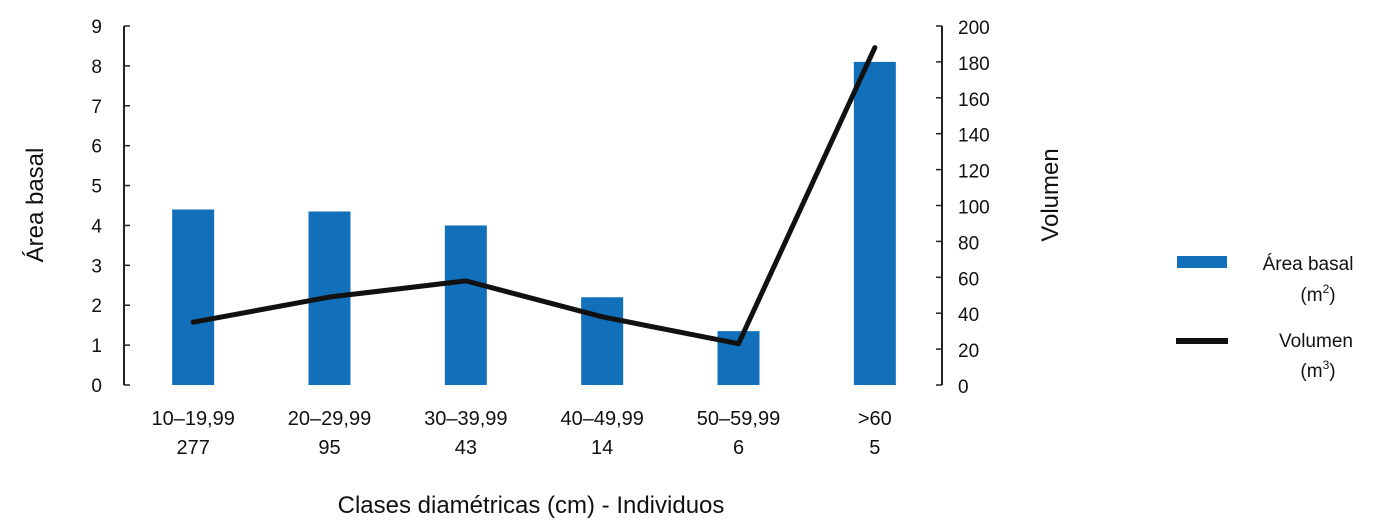 This screenshot has width=1391, height=524. I want to click on y2-axis-title: Volumen, so click(1050, 194).